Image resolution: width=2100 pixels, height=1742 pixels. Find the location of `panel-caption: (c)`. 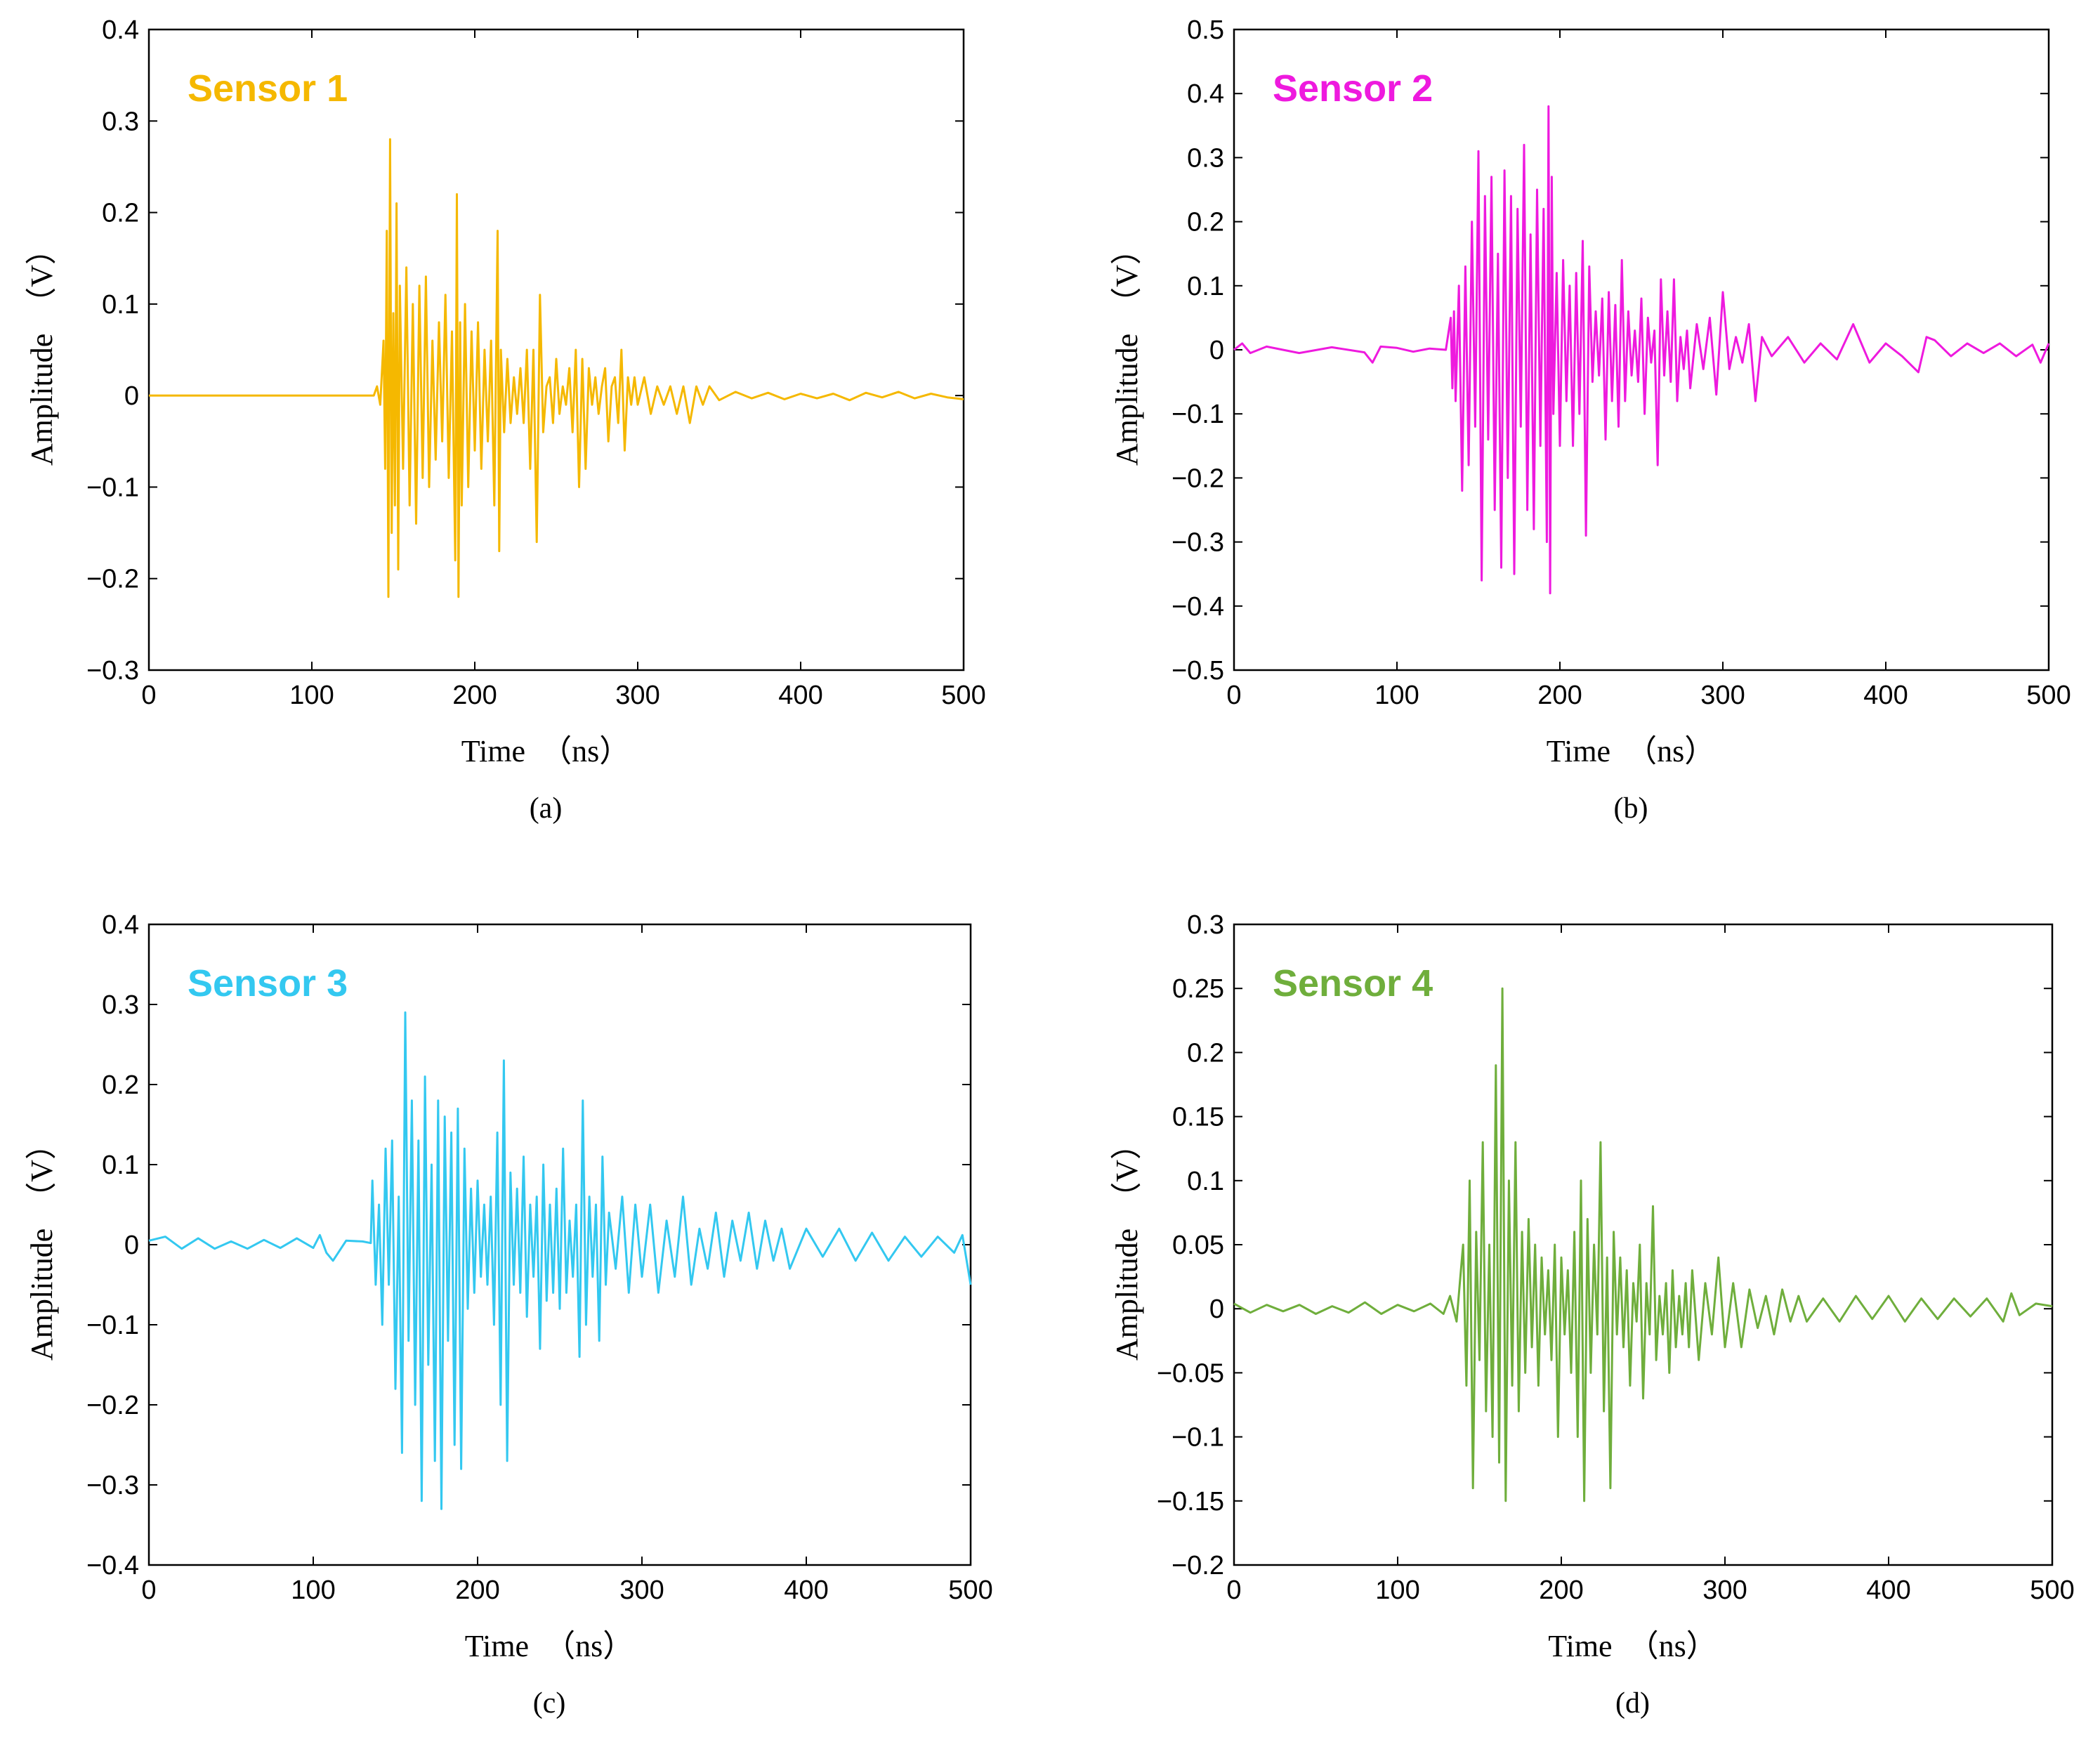

panel-caption: (c) is located at coordinates (549, 1704).